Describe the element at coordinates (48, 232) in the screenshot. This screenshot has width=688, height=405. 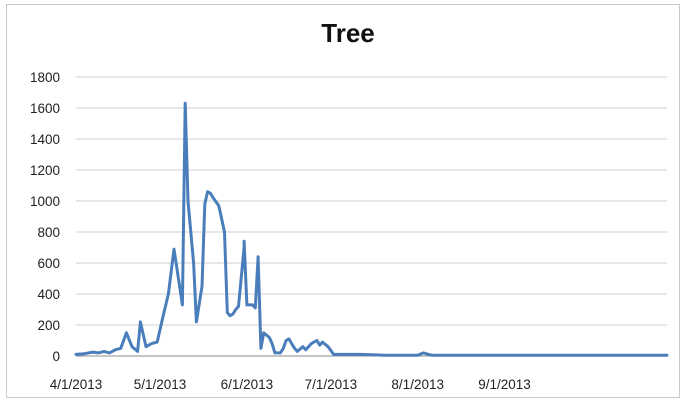
I see `y-tick-label: 800` at that location.